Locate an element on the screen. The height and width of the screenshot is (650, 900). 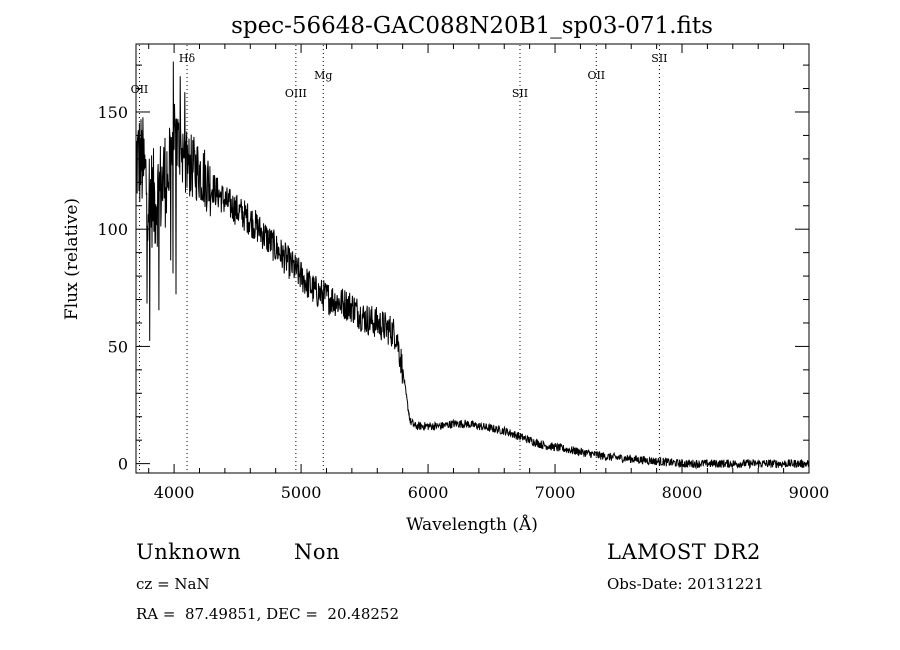
redshift-cz: cz = NaN is located at coordinates (173, 584).